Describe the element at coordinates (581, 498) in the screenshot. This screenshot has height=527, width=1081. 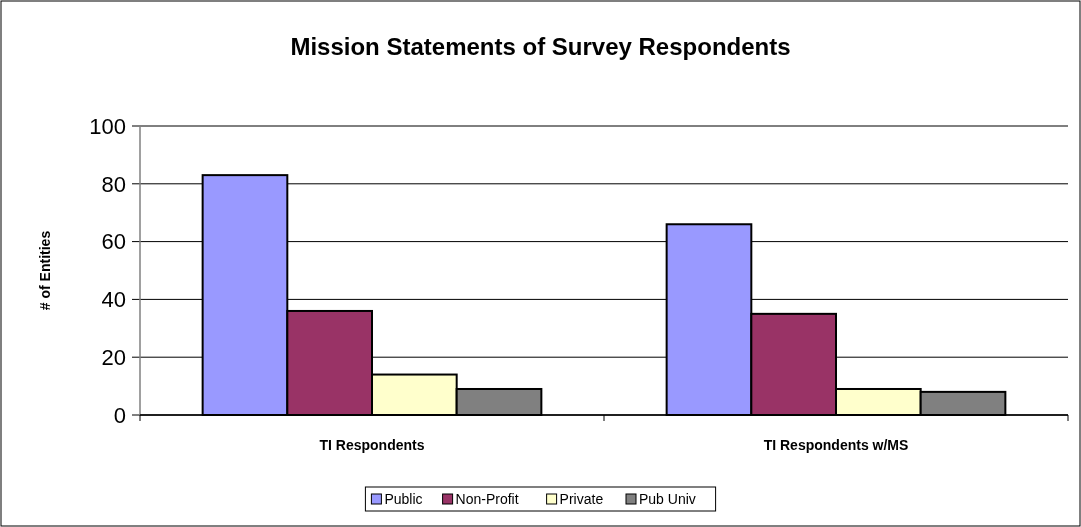
I see `legend-label: Private` at that location.